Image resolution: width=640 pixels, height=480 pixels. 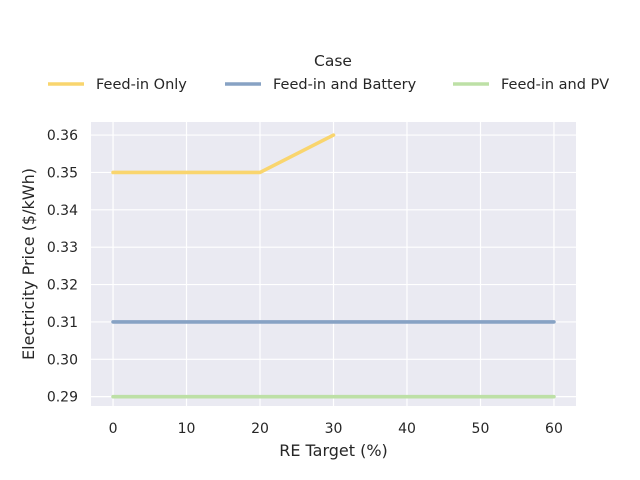 What do you see at coordinates (345, 85) in the screenshot?
I see `legend-entry-label: Feed-in and Battery` at bounding box center [345, 85].